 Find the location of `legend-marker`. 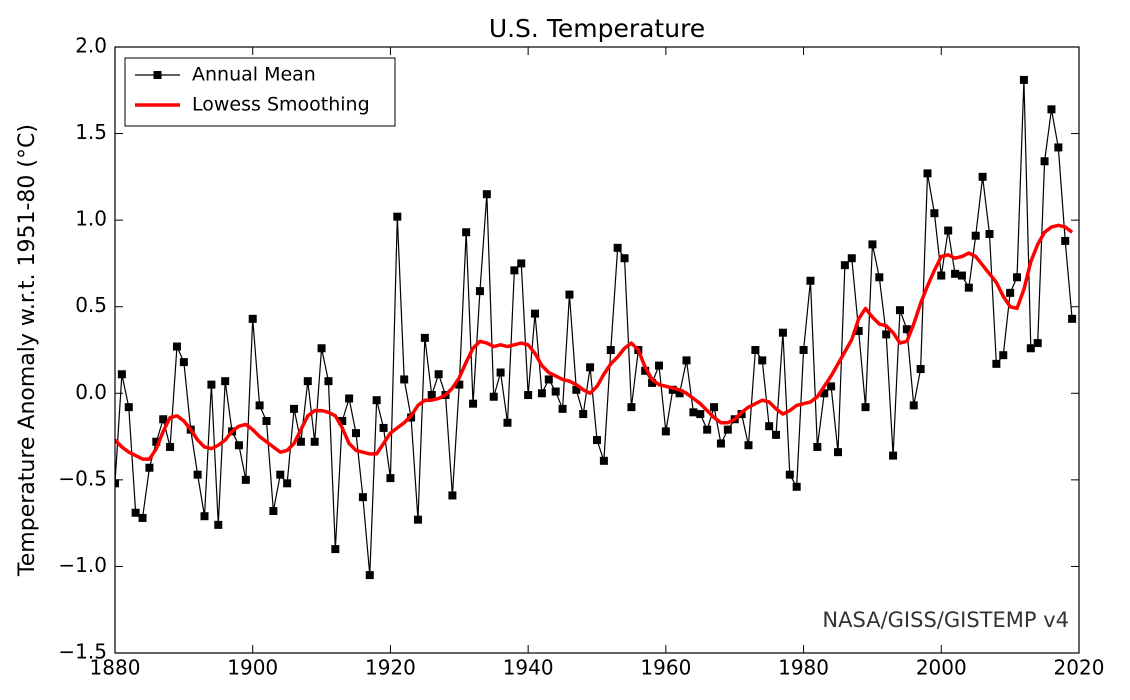

legend-marker is located at coordinates (157, 75).